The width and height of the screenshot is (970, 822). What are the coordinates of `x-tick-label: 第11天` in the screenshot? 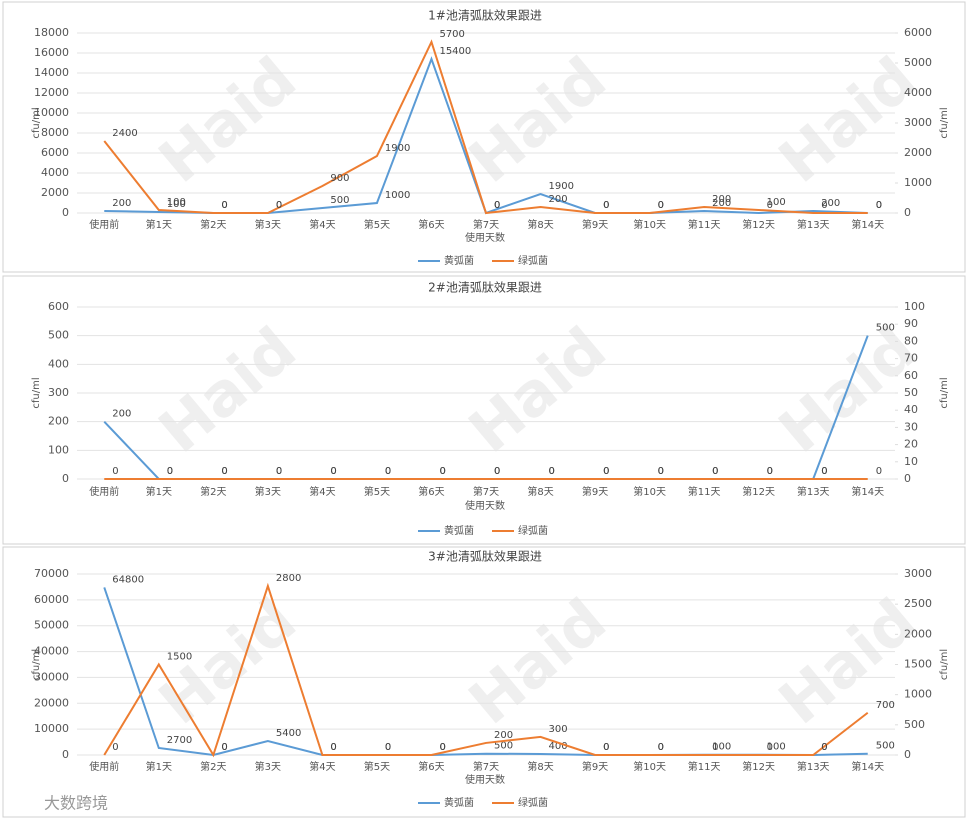 It's located at (704, 224).